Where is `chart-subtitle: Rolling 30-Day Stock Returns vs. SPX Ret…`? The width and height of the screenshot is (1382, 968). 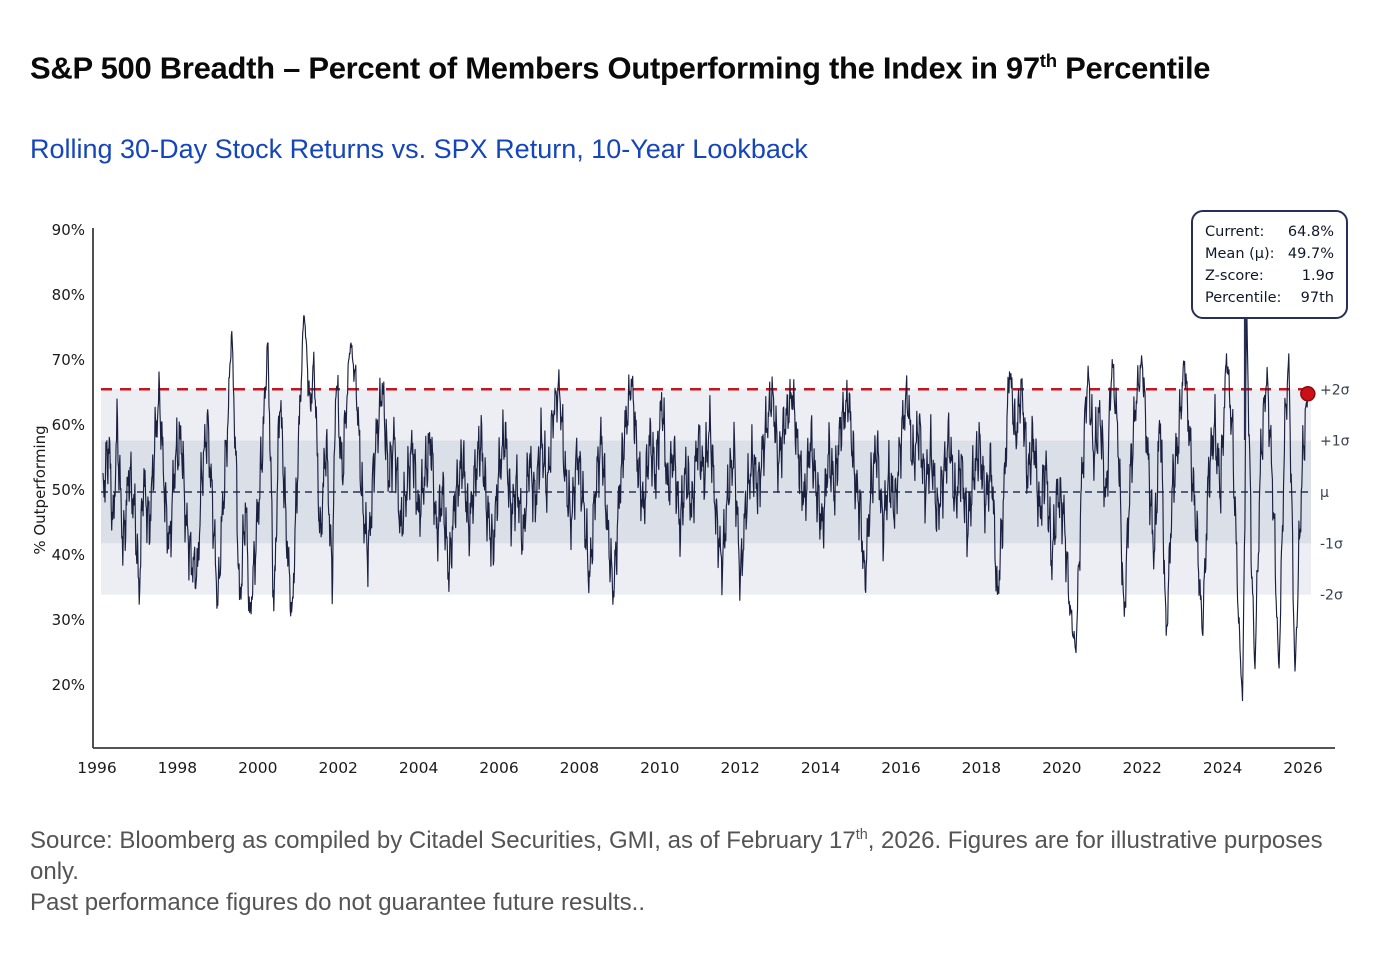 chart-subtitle: Rolling 30-Day Stock Returns vs. SPX Ret… is located at coordinates (419, 149).